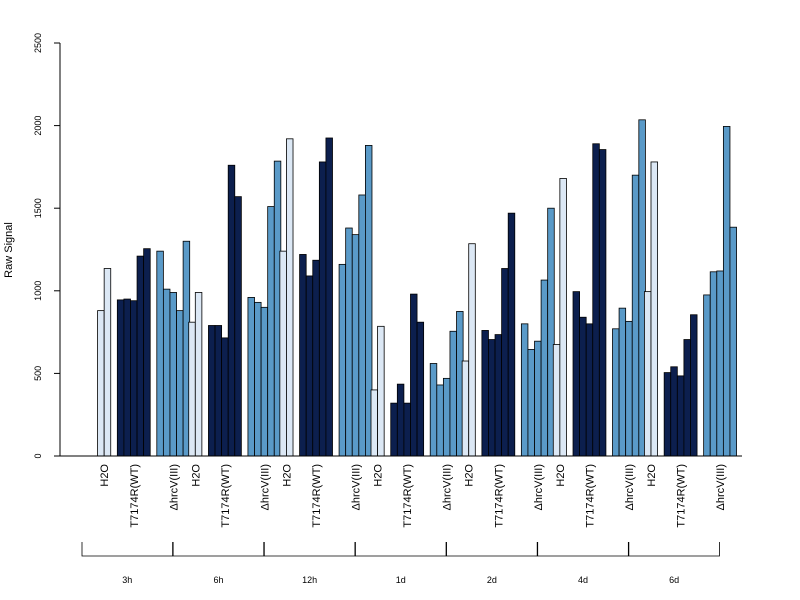 The image size is (800, 600). I want to click on time-label: 4d, so click(583, 580).